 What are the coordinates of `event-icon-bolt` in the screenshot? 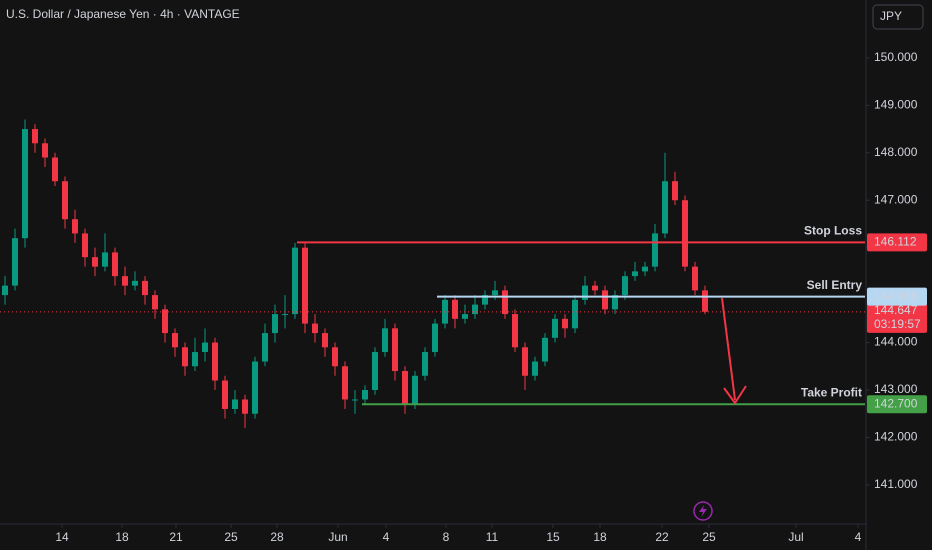 It's located at (703, 511).